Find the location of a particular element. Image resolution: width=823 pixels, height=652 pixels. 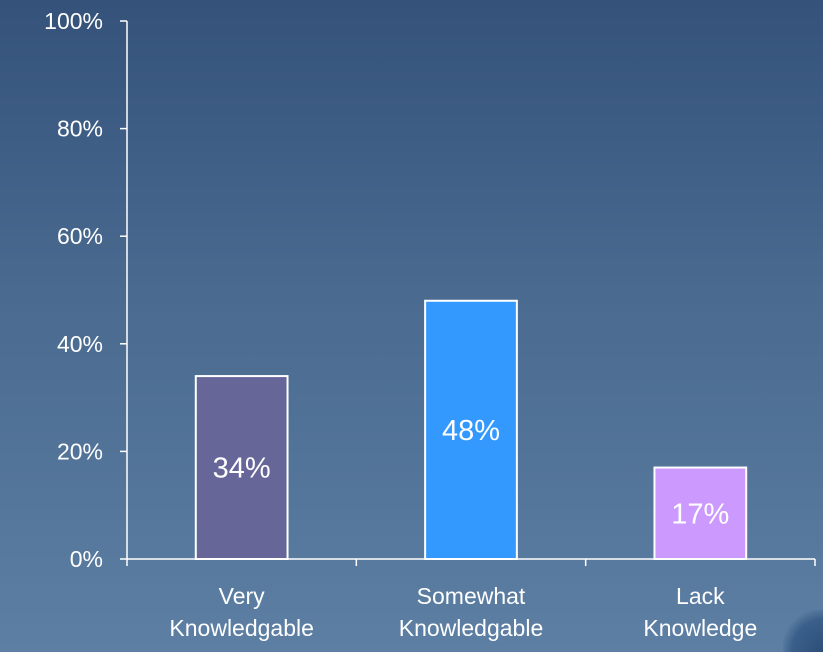

y-tick-label: 60% is located at coordinates (80, 236).